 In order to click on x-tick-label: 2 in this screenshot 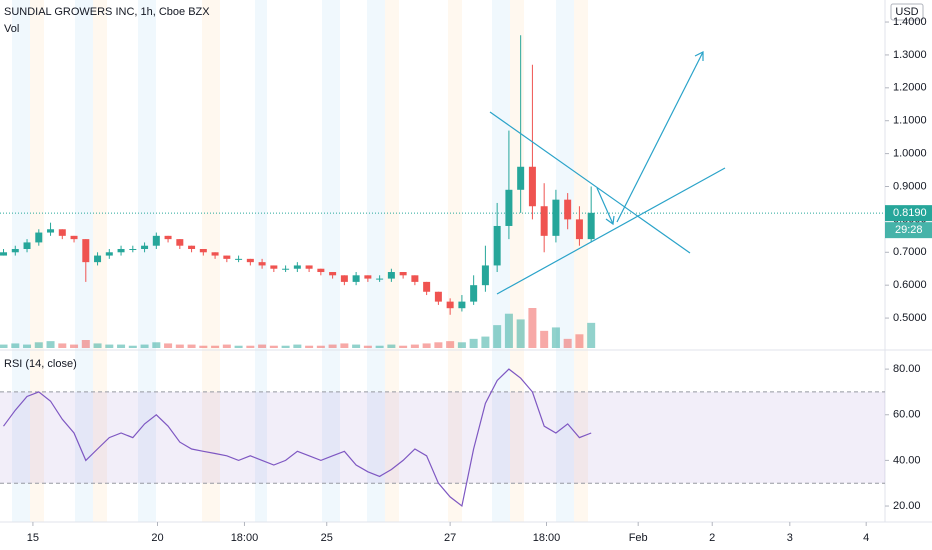, I will do `click(712, 538)`.